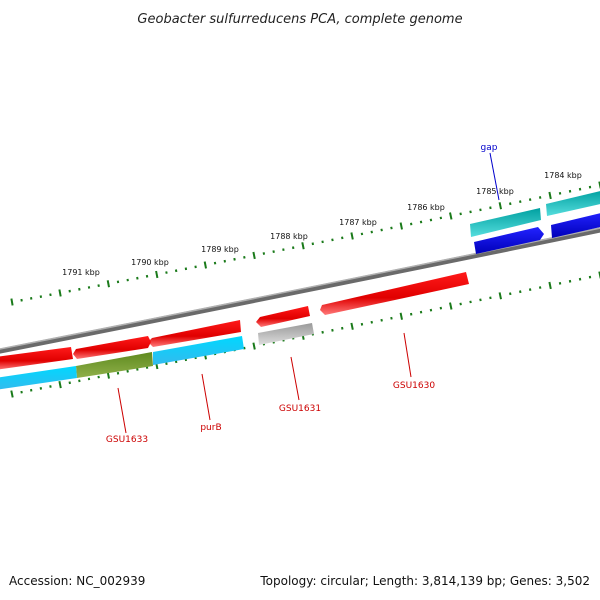  Describe the element at coordinates (300, 409) in the screenshot. I see `gene-label-gsu1631: GSU1631` at that location.